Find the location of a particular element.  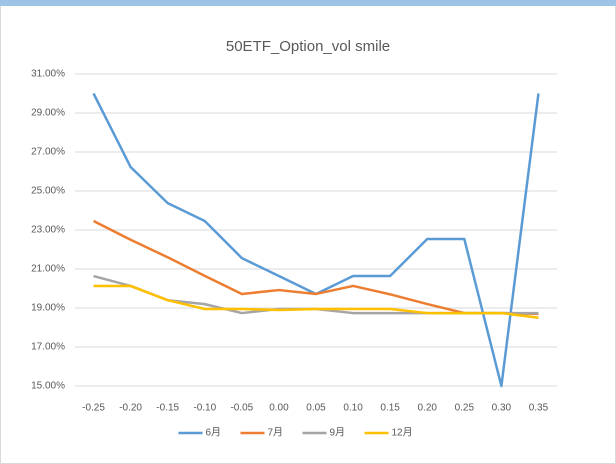

x-tick-label: -0.25 is located at coordinates (93, 408).